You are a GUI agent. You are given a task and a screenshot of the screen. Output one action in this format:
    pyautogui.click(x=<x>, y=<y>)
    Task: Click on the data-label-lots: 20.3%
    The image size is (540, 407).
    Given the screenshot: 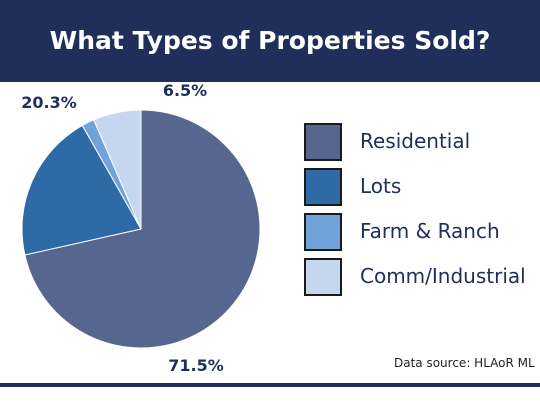 What is the action you would take?
    pyautogui.click(x=49, y=102)
    